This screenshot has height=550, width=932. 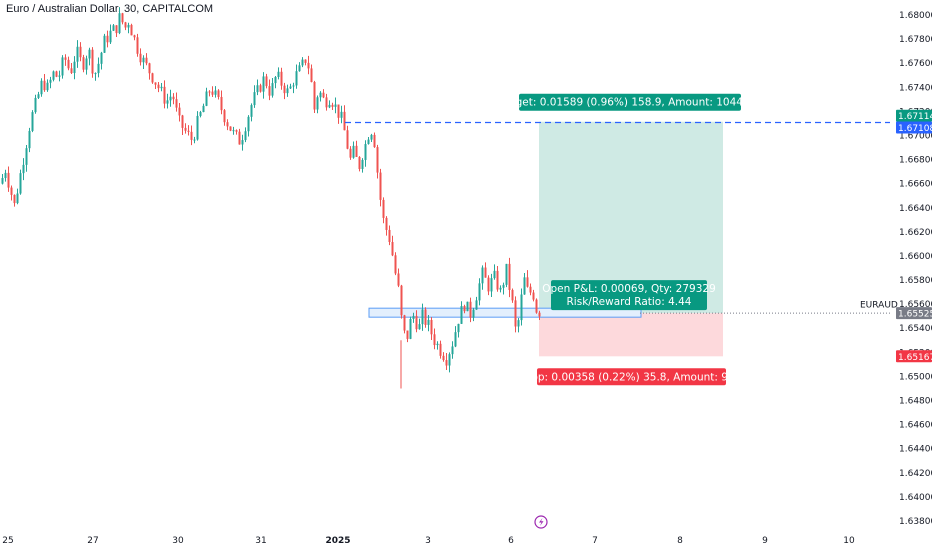 What do you see at coordinates (178, 541) in the screenshot?
I see `time-tick-label: 30` at bounding box center [178, 541].